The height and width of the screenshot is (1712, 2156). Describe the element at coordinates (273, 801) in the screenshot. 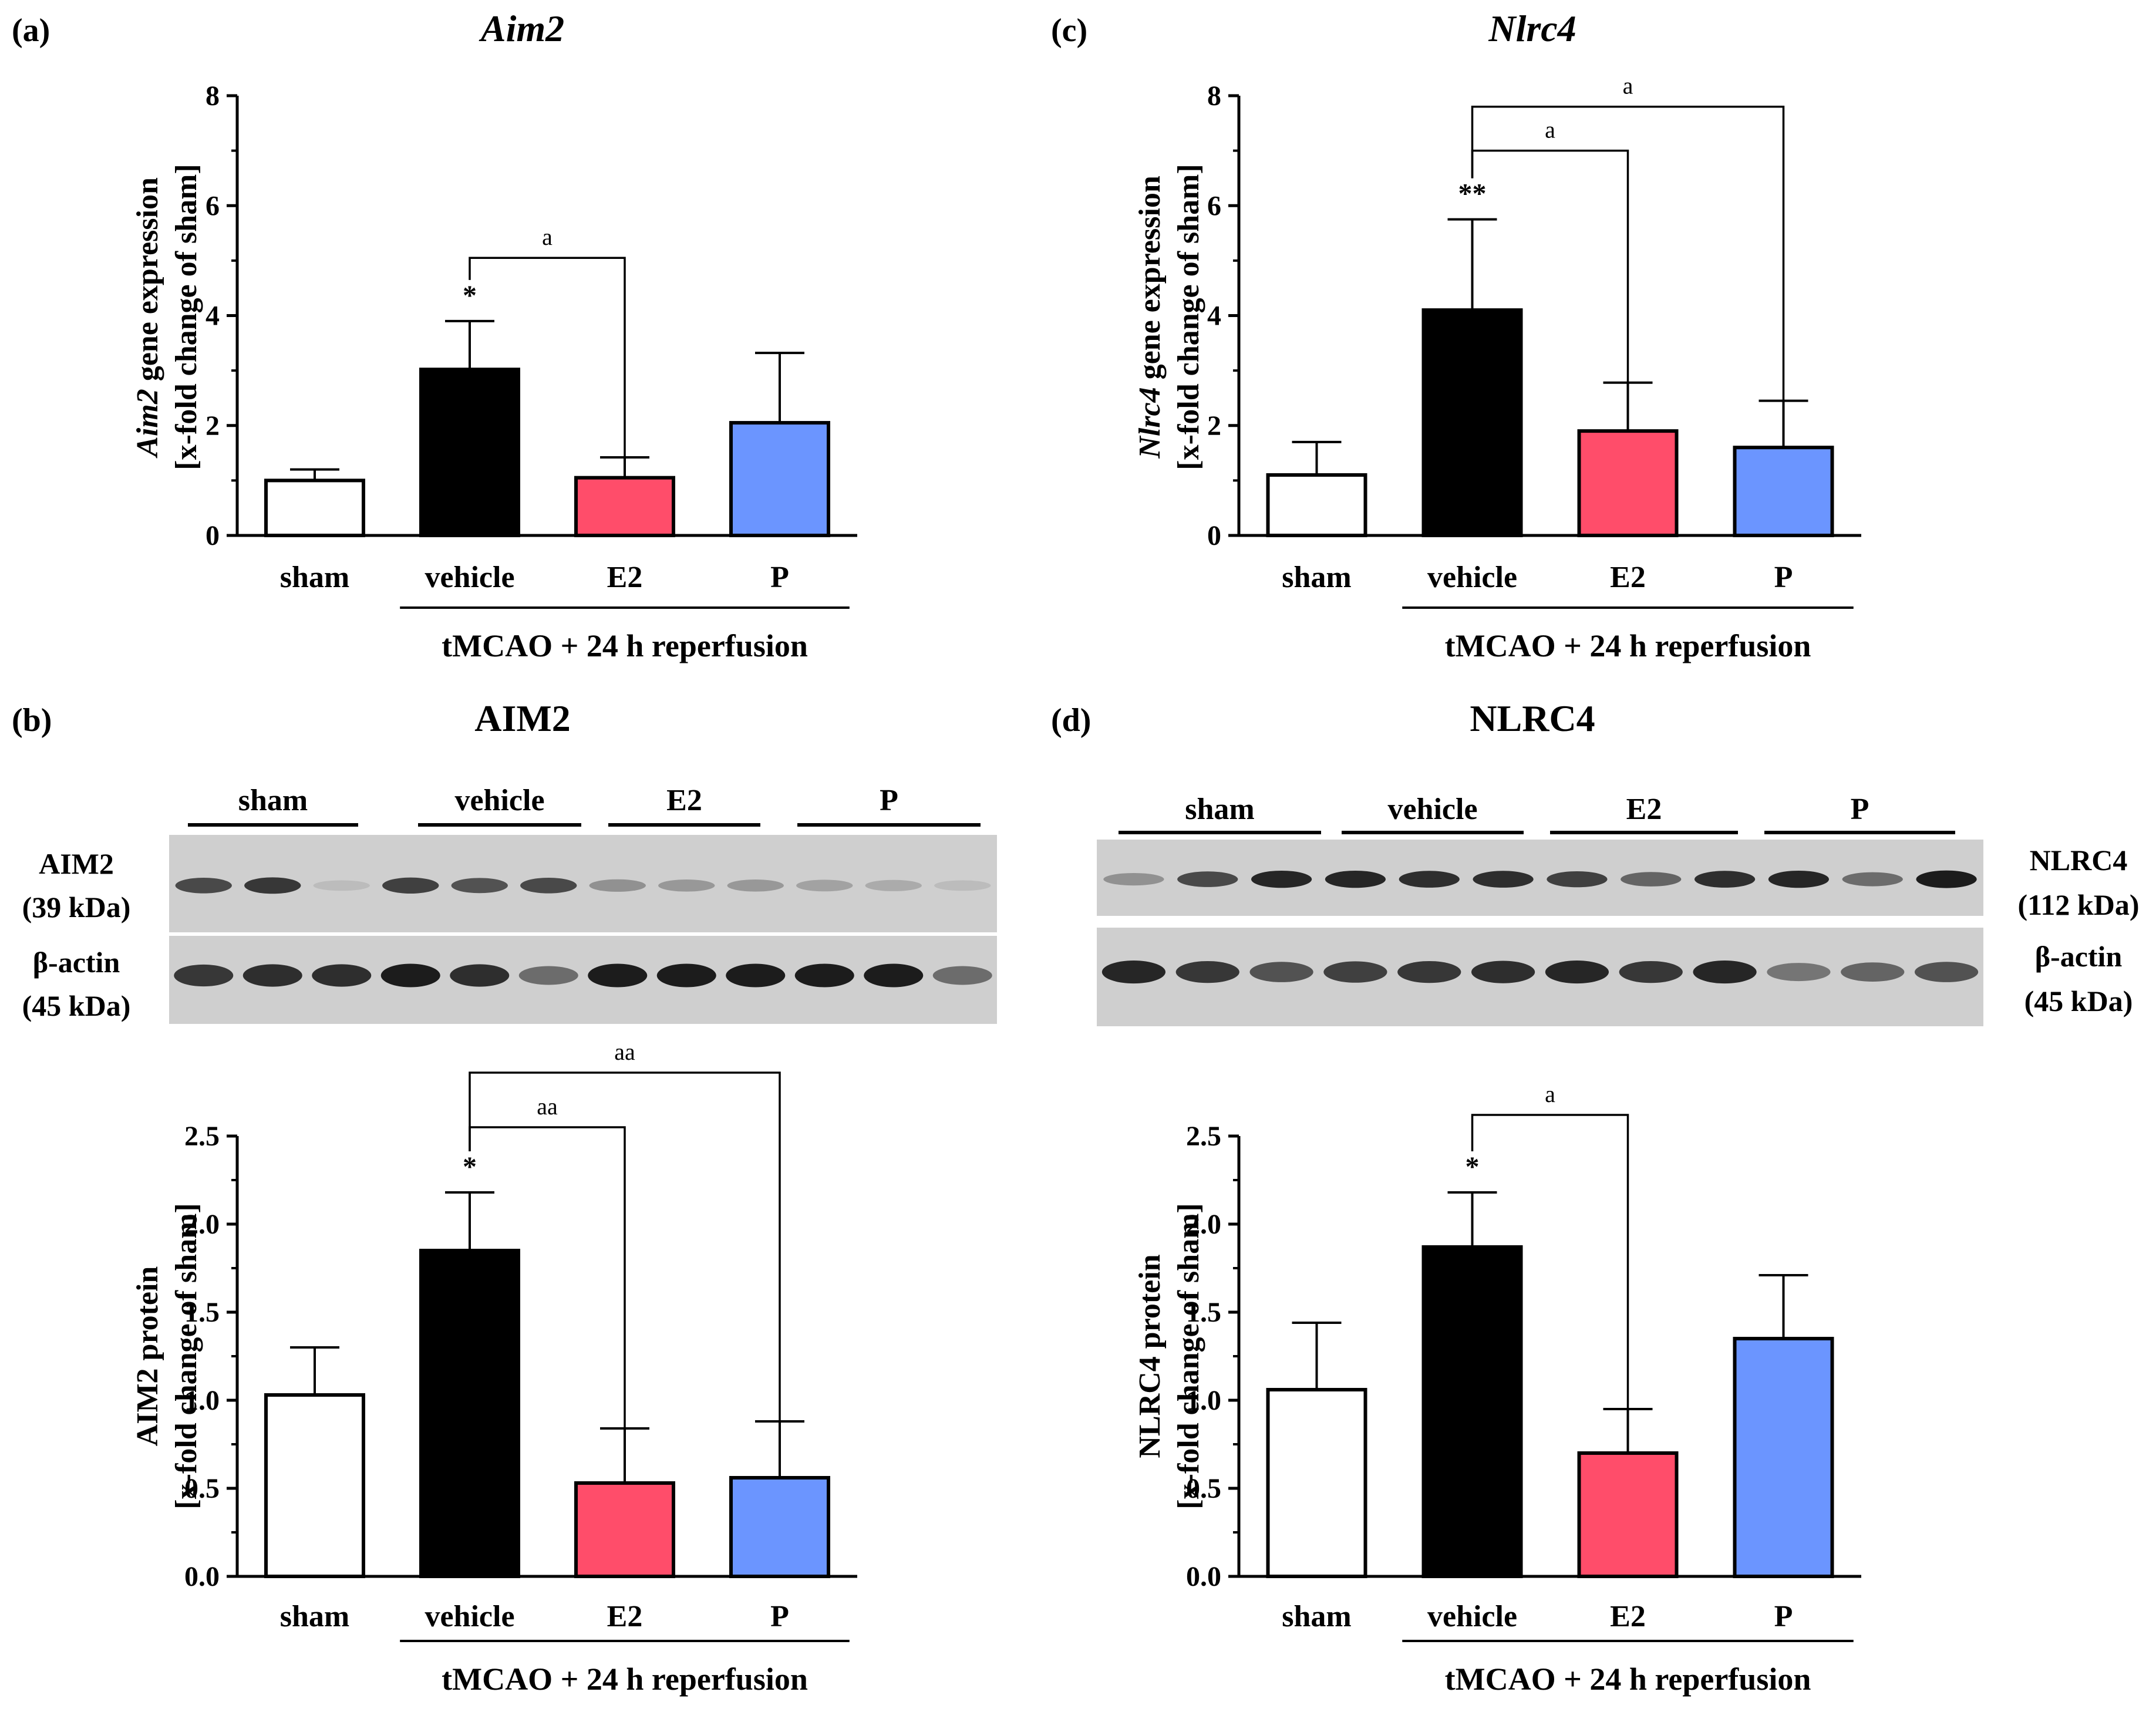

I see `blot-group-label: sham` at that location.